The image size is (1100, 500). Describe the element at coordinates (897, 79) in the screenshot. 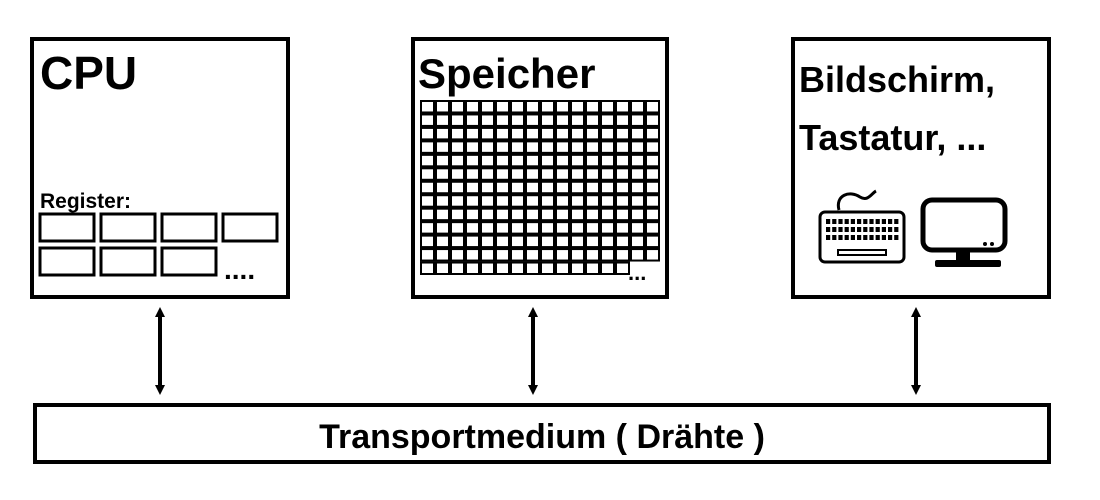

I see `io-title-line1: Bildschirm,` at that location.